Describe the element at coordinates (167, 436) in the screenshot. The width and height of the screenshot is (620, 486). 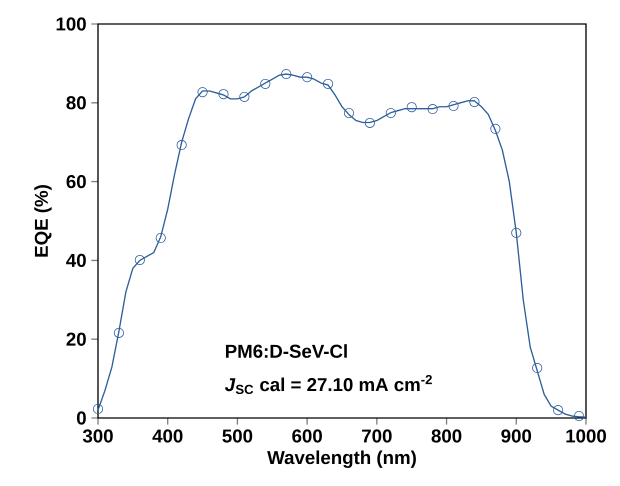
I see `x-tick-label: 400` at that location.